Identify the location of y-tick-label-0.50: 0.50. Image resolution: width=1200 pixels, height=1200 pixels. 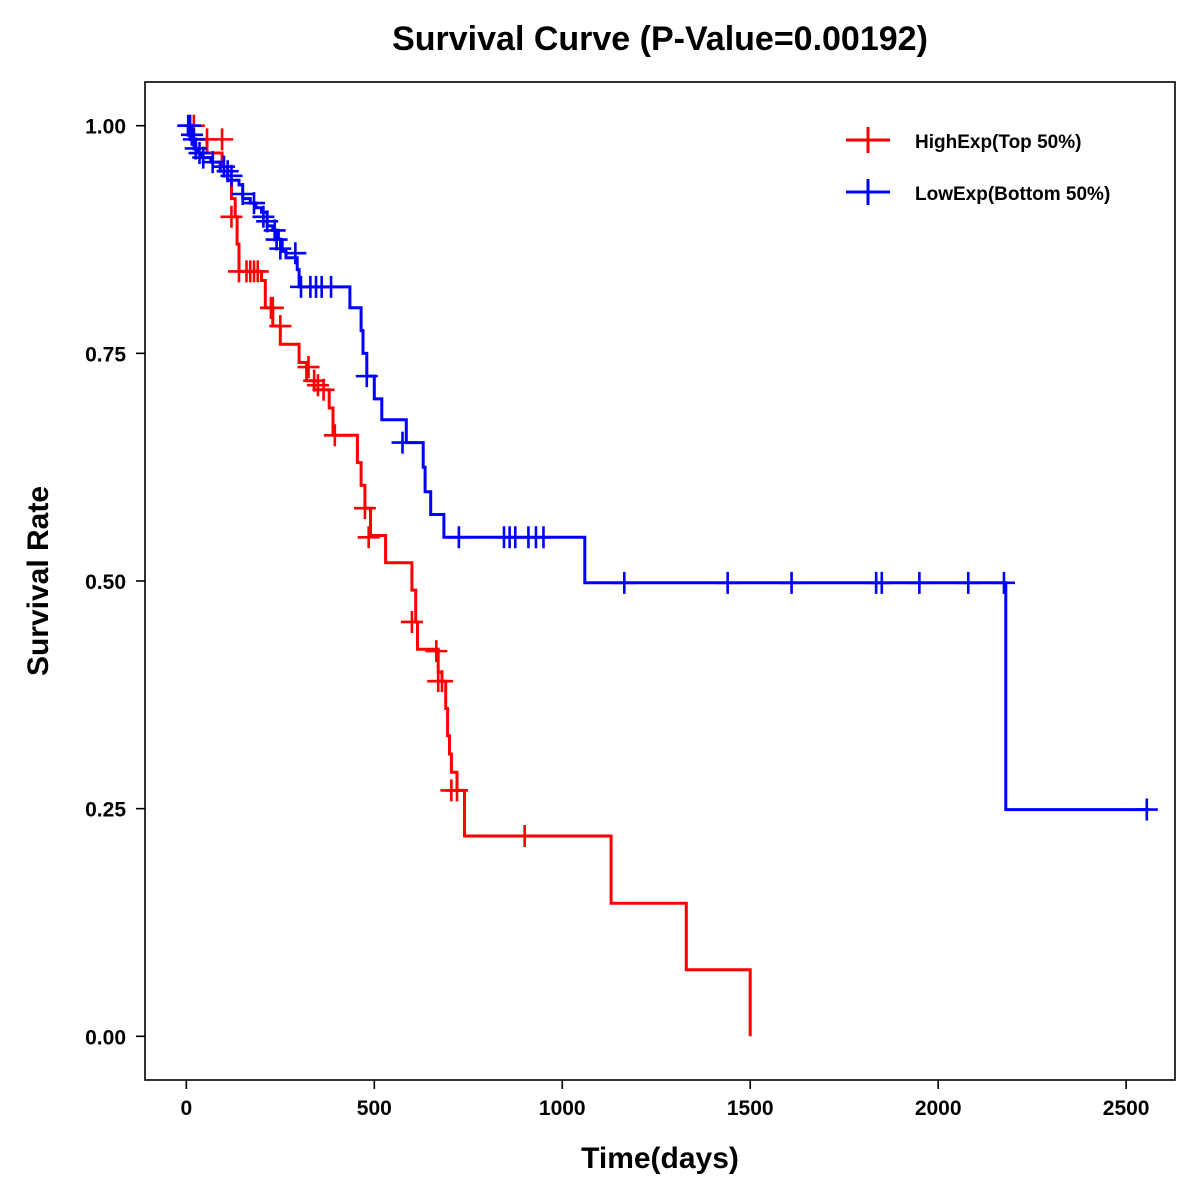
(105, 582).